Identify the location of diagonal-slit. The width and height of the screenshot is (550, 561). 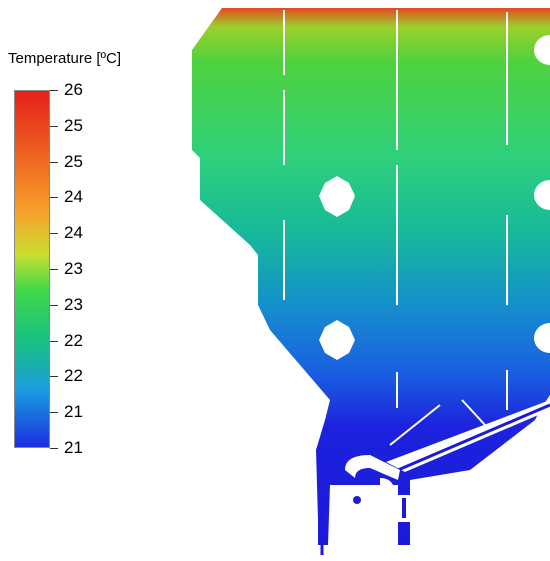
(468, 436).